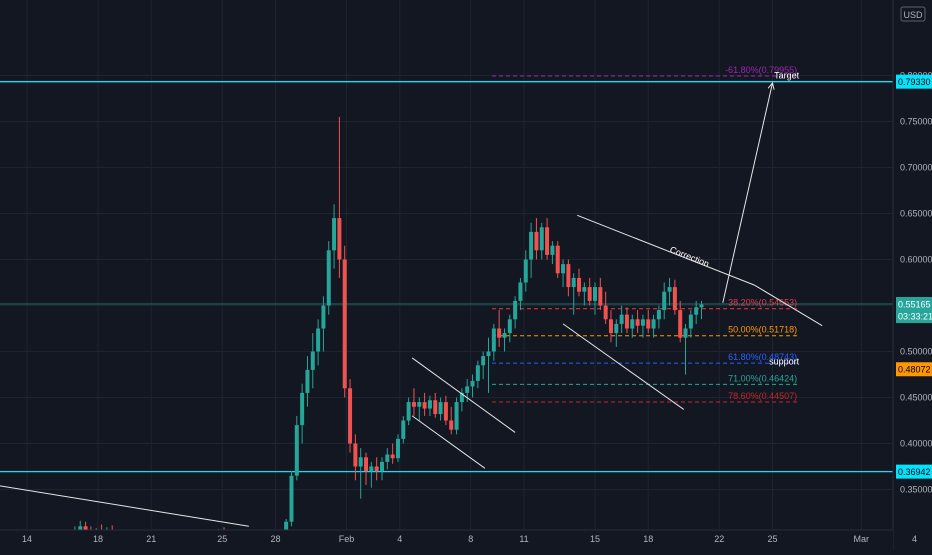  What do you see at coordinates (916, 352) in the screenshot?
I see `price-tick-label: 0.50000` at bounding box center [916, 352].